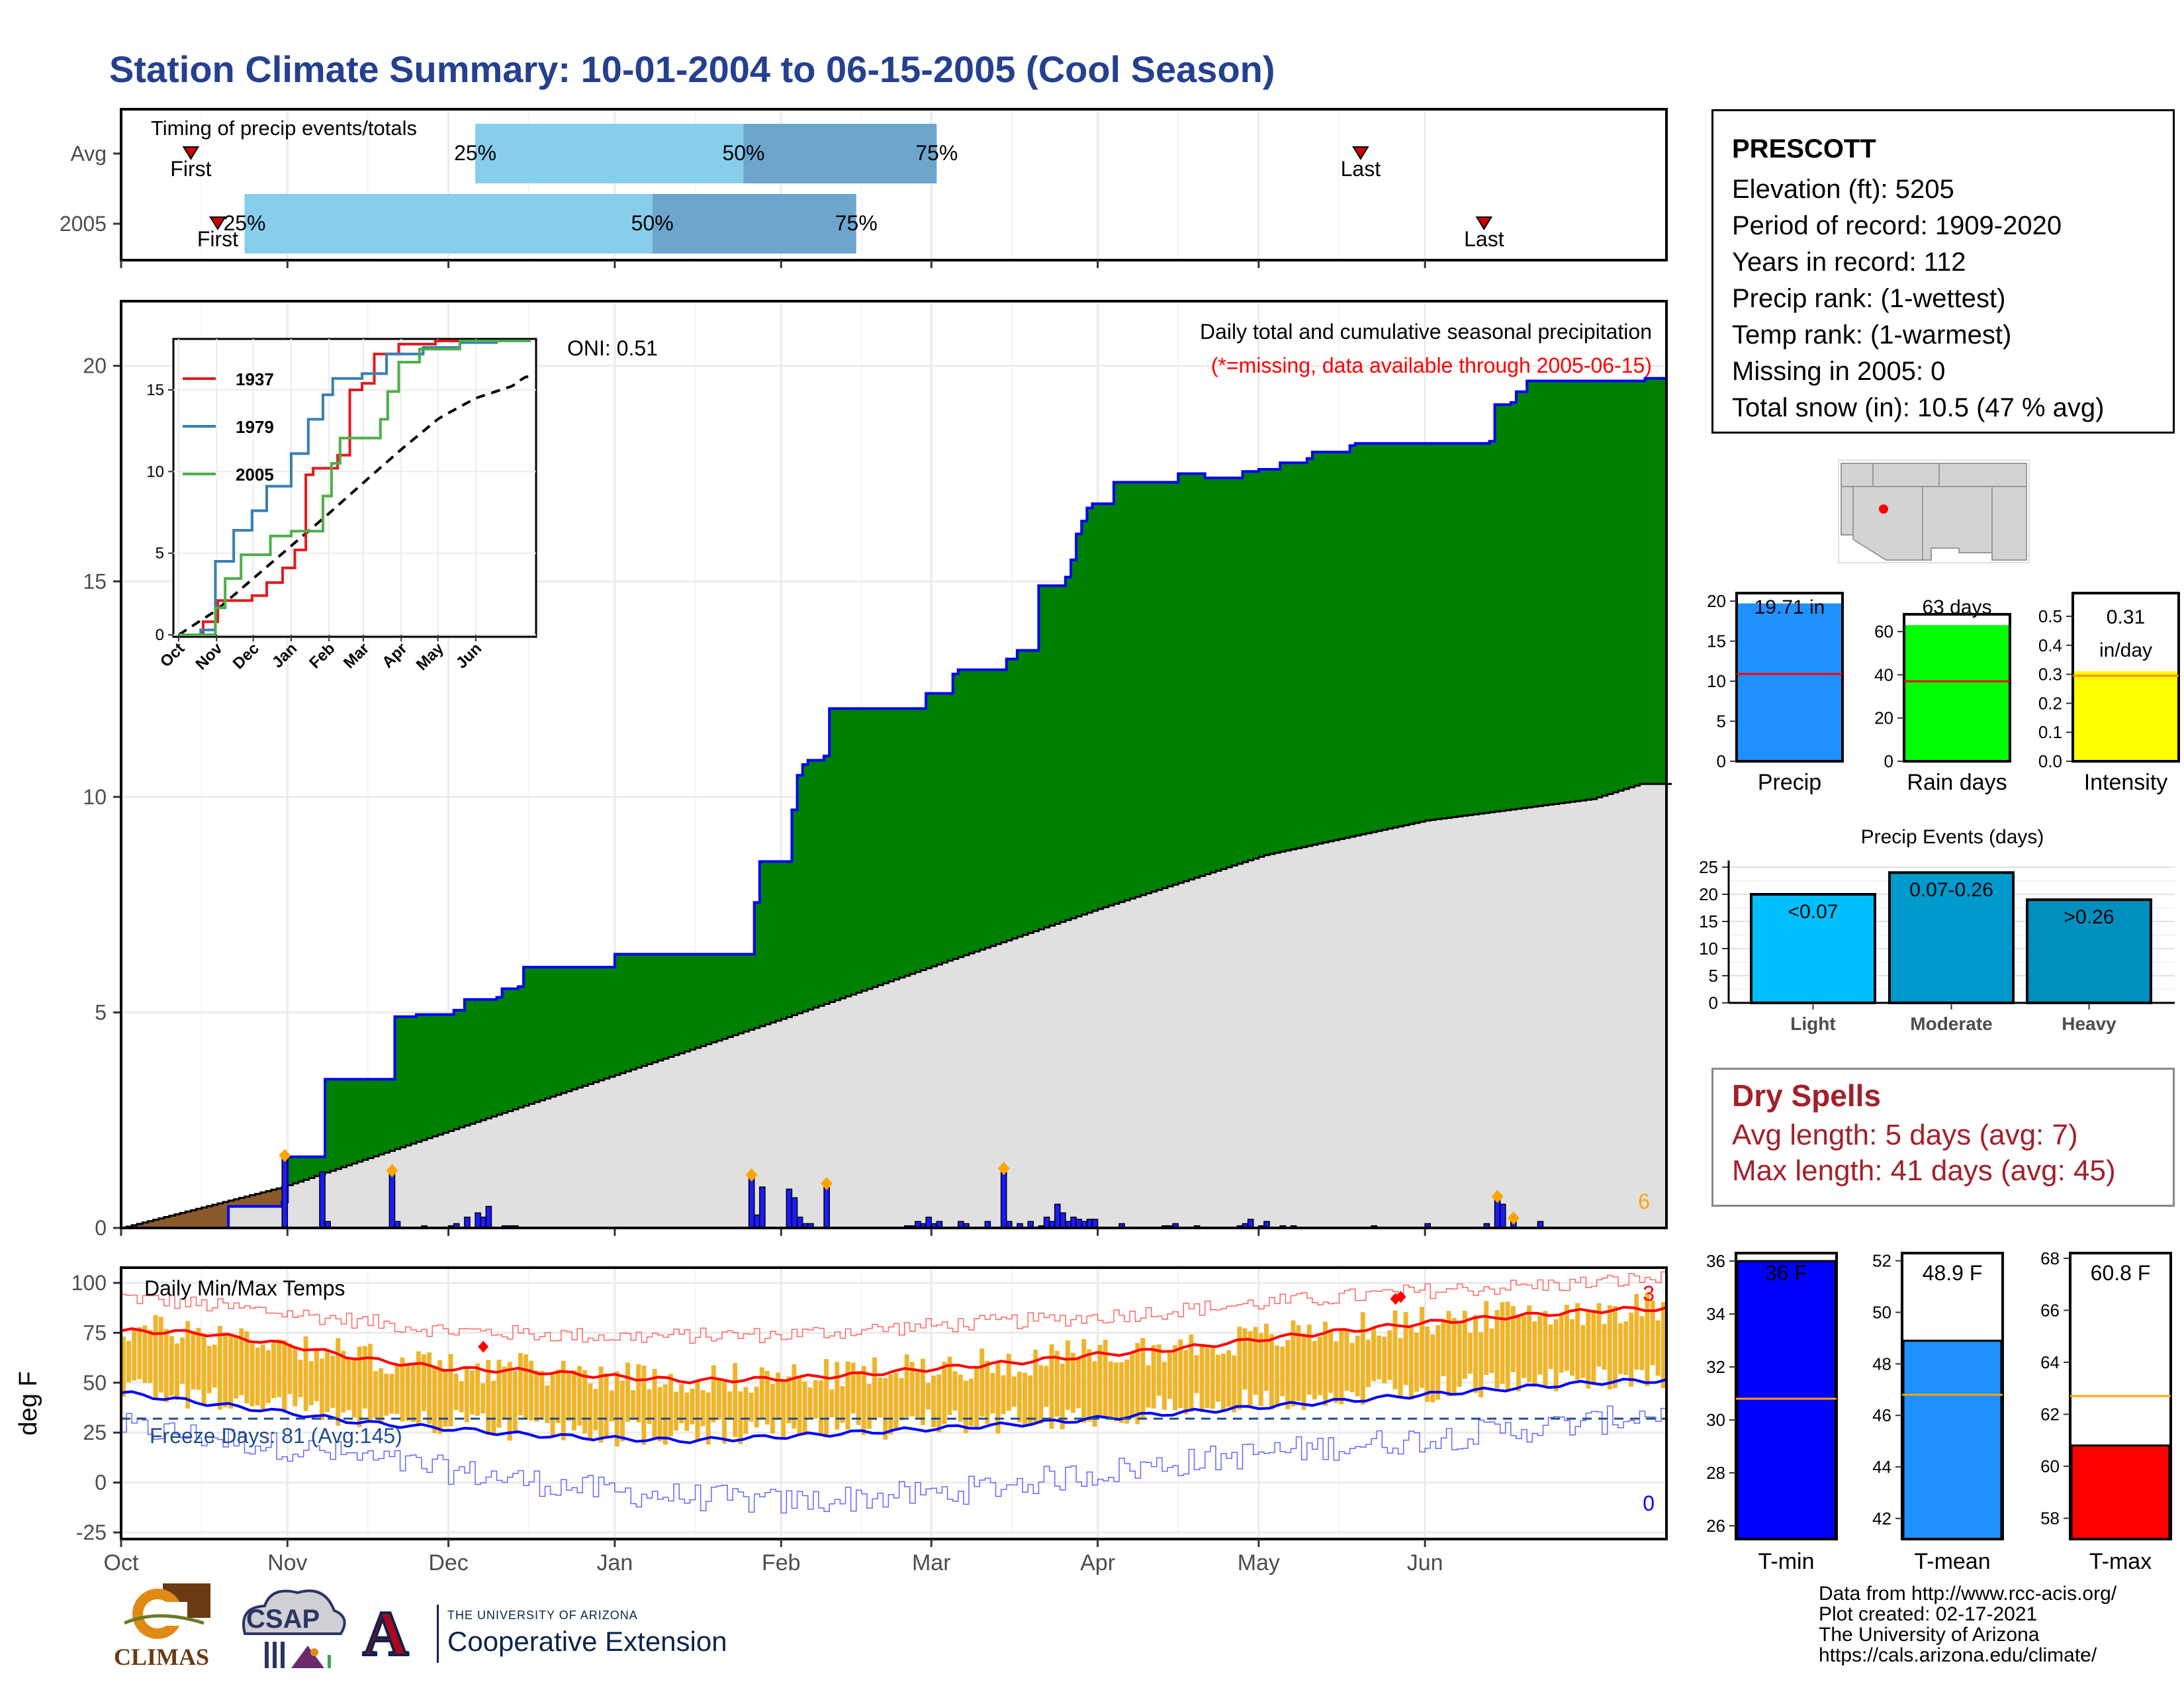 This screenshot has height=1688, width=2184. What do you see at coordinates (1709, 894) in the screenshot?
I see `events-ytick-label: 20` at bounding box center [1709, 894].